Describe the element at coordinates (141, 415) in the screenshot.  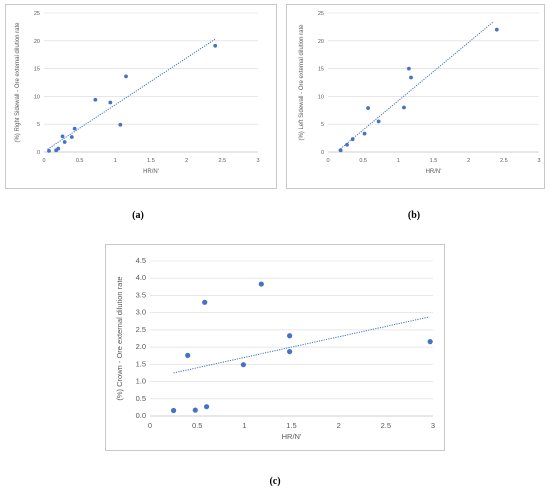
I see `y-tick-label: 0.0` at that location.